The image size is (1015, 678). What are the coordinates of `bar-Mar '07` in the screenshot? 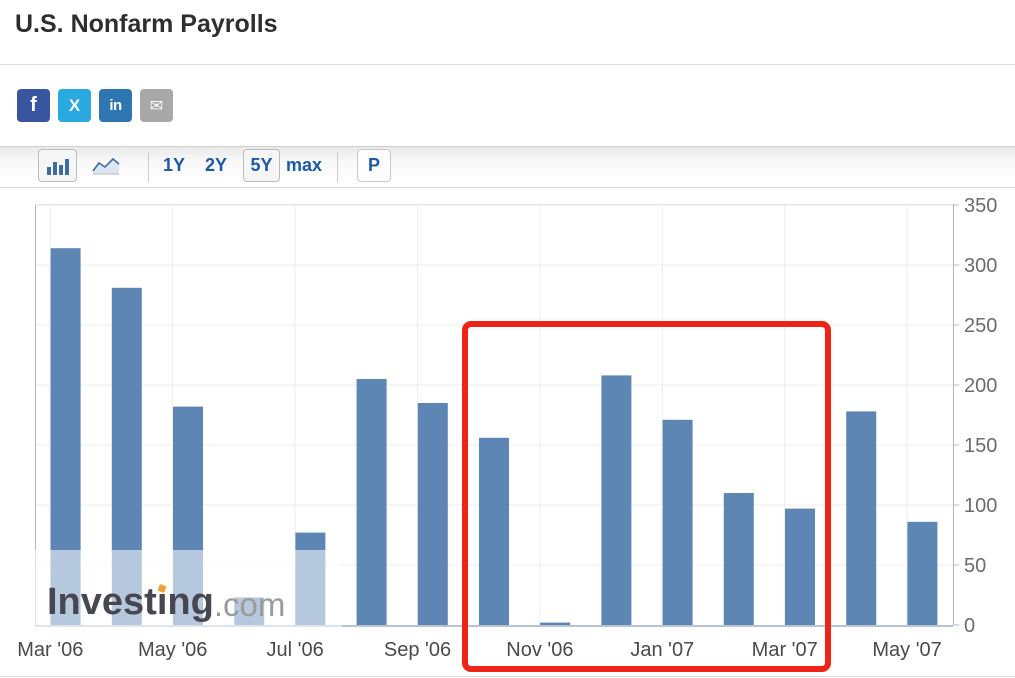 It's located at (800, 566).